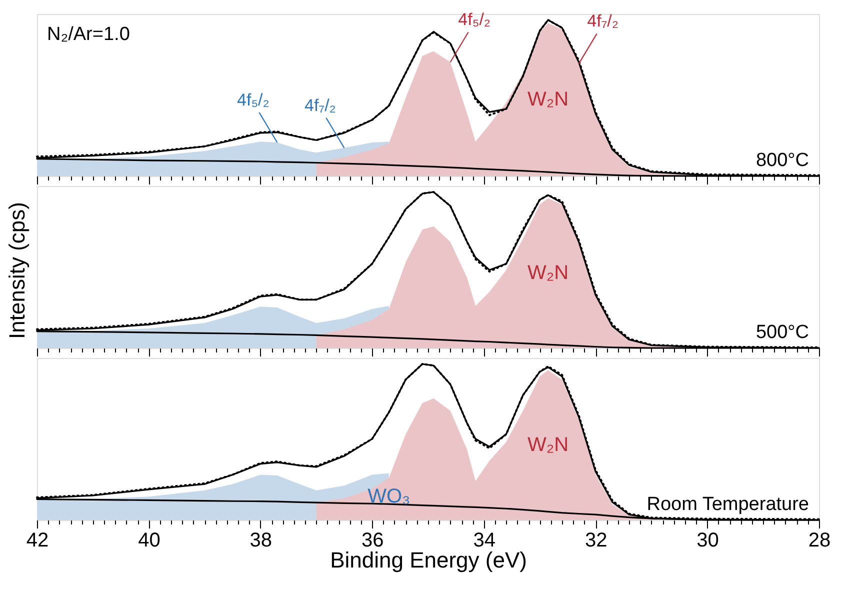 This screenshot has width=855, height=596. Describe the element at coordinates (389, 497) in the screenshot. I see `series-label: WO₃` at that location.